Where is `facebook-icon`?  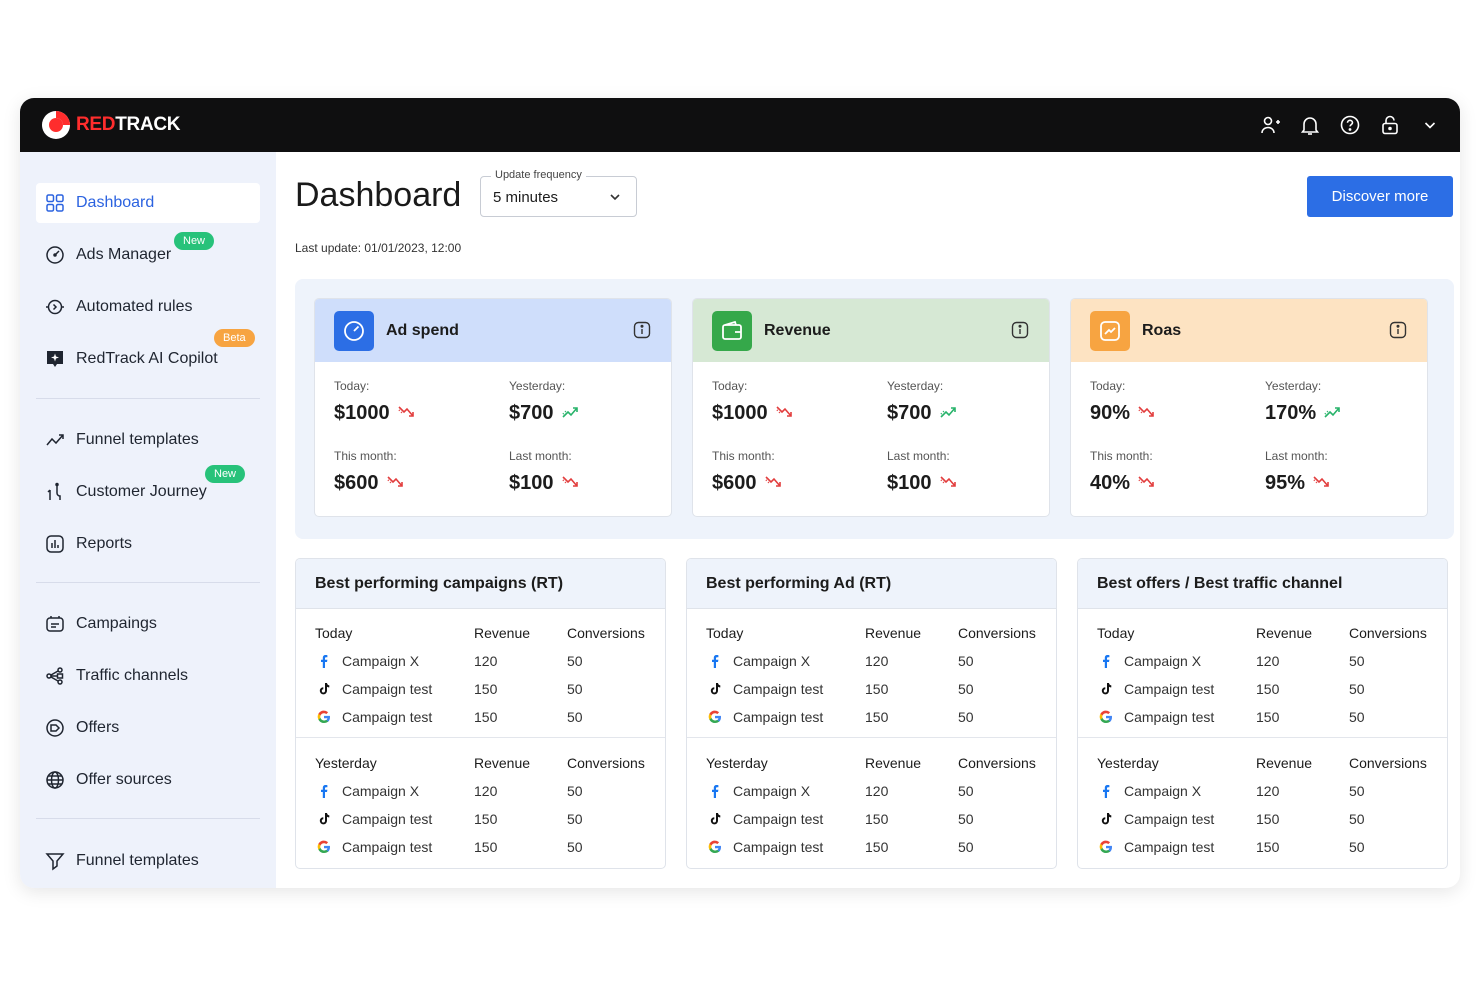
facebook-icon is located at coordinates (324, 661).